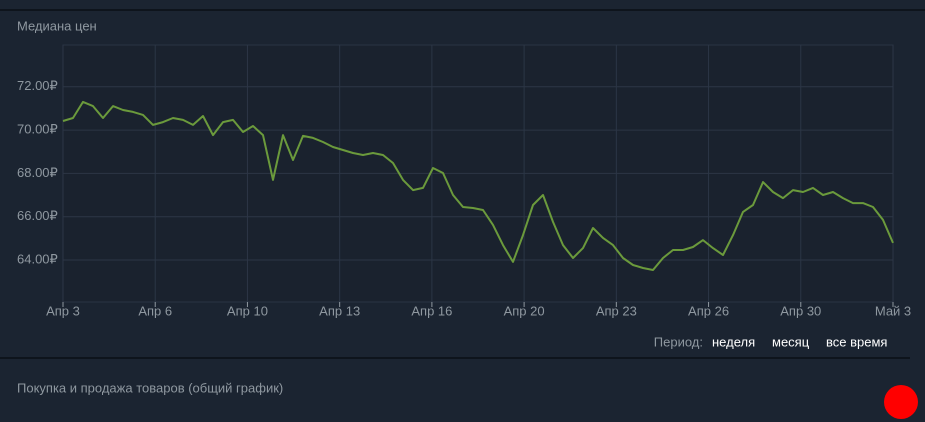 Image resolution: width=925 pixels, height=422 pixels. I want to click on chart-title: Медиана цен, so click(57, 25).